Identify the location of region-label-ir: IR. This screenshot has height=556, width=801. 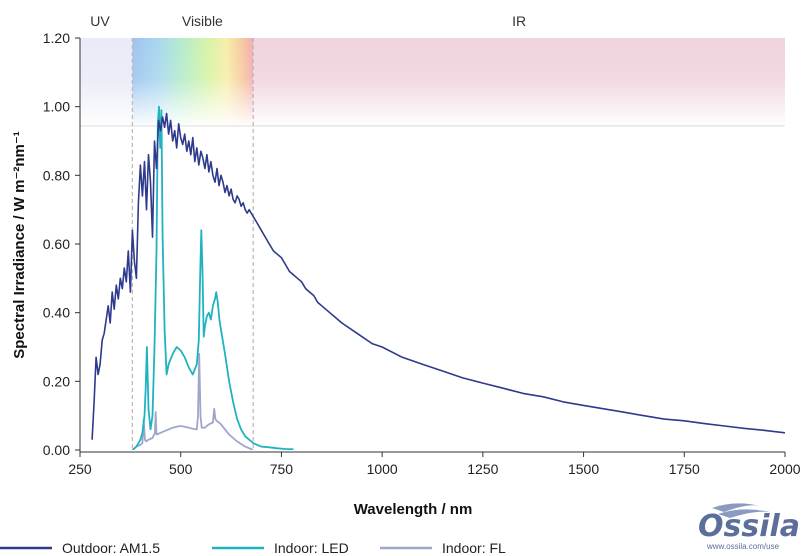
(519, 21).